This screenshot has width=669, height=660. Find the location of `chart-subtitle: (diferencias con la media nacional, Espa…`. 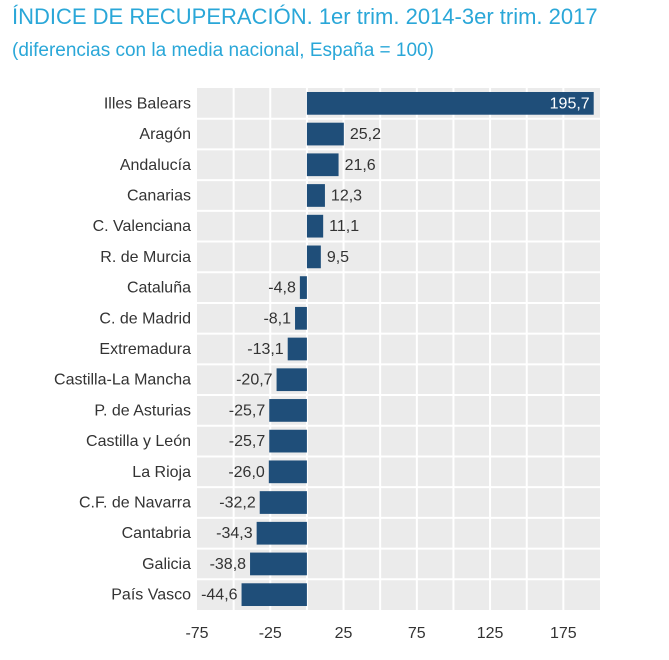

chart-subtitle: (diferencias con la media nacional, Espa… is located at coordinates (223, 50).